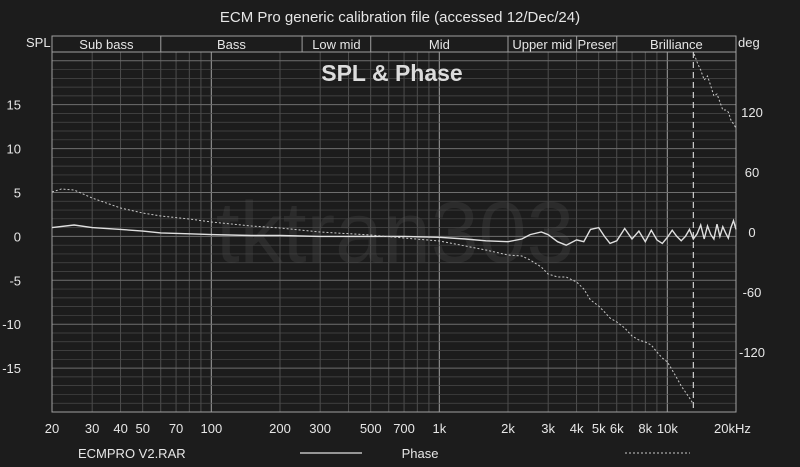 This screenshot has width=800, height=467. What do you see at coordinates (676, 44) in the screenshot?
I see `band-label: Brilliance` at bounding box center [676, 44].